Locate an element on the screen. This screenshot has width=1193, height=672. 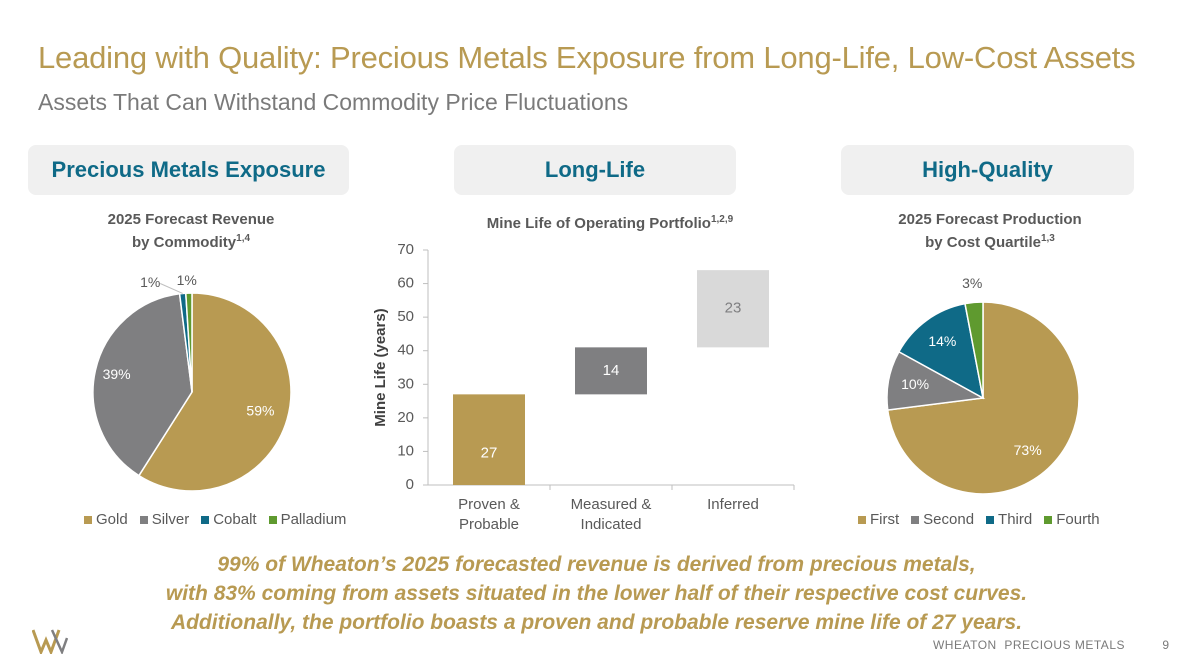
bar-value-label: 27 is located at coordinates (489, 453).